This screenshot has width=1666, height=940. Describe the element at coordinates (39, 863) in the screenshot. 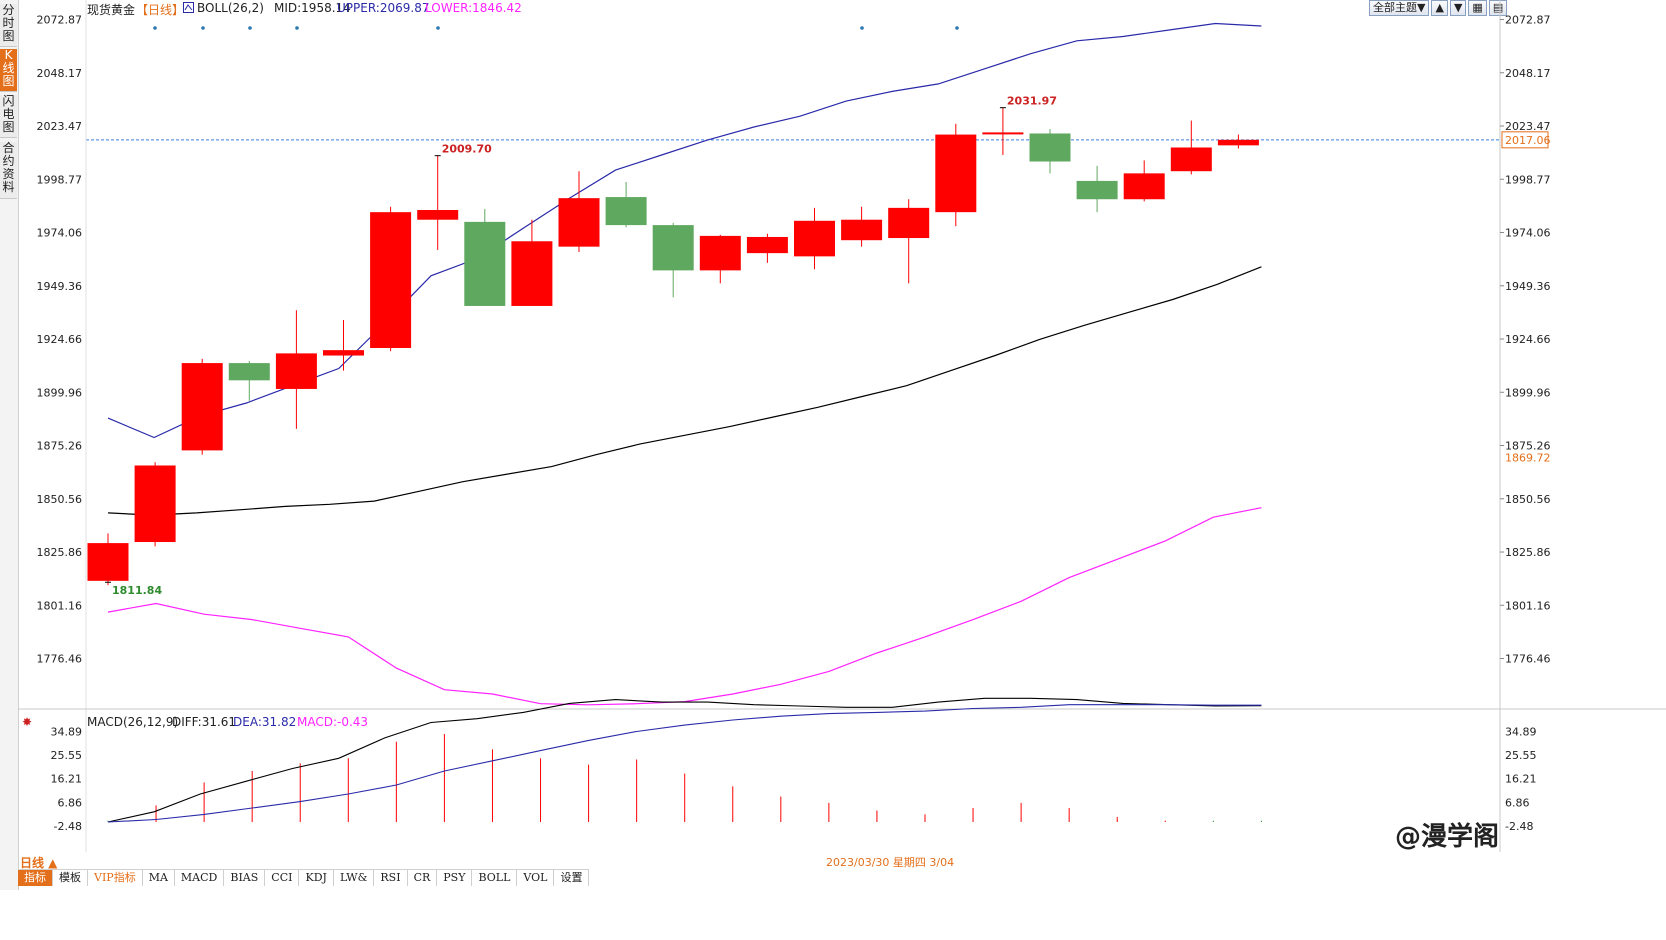

I see `period-switch: 日线 ▲` at that location.